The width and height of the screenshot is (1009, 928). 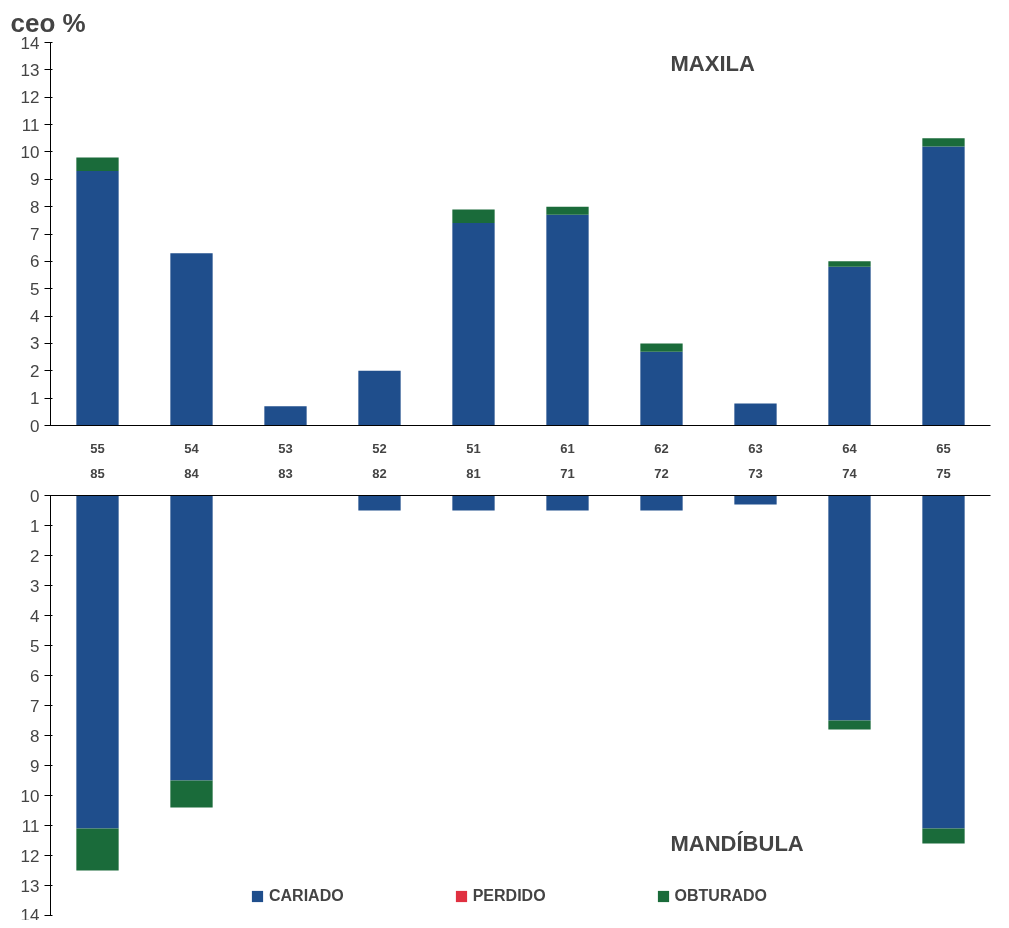 I want to click on x-tick-label: 62, so click(x=661, y=448).